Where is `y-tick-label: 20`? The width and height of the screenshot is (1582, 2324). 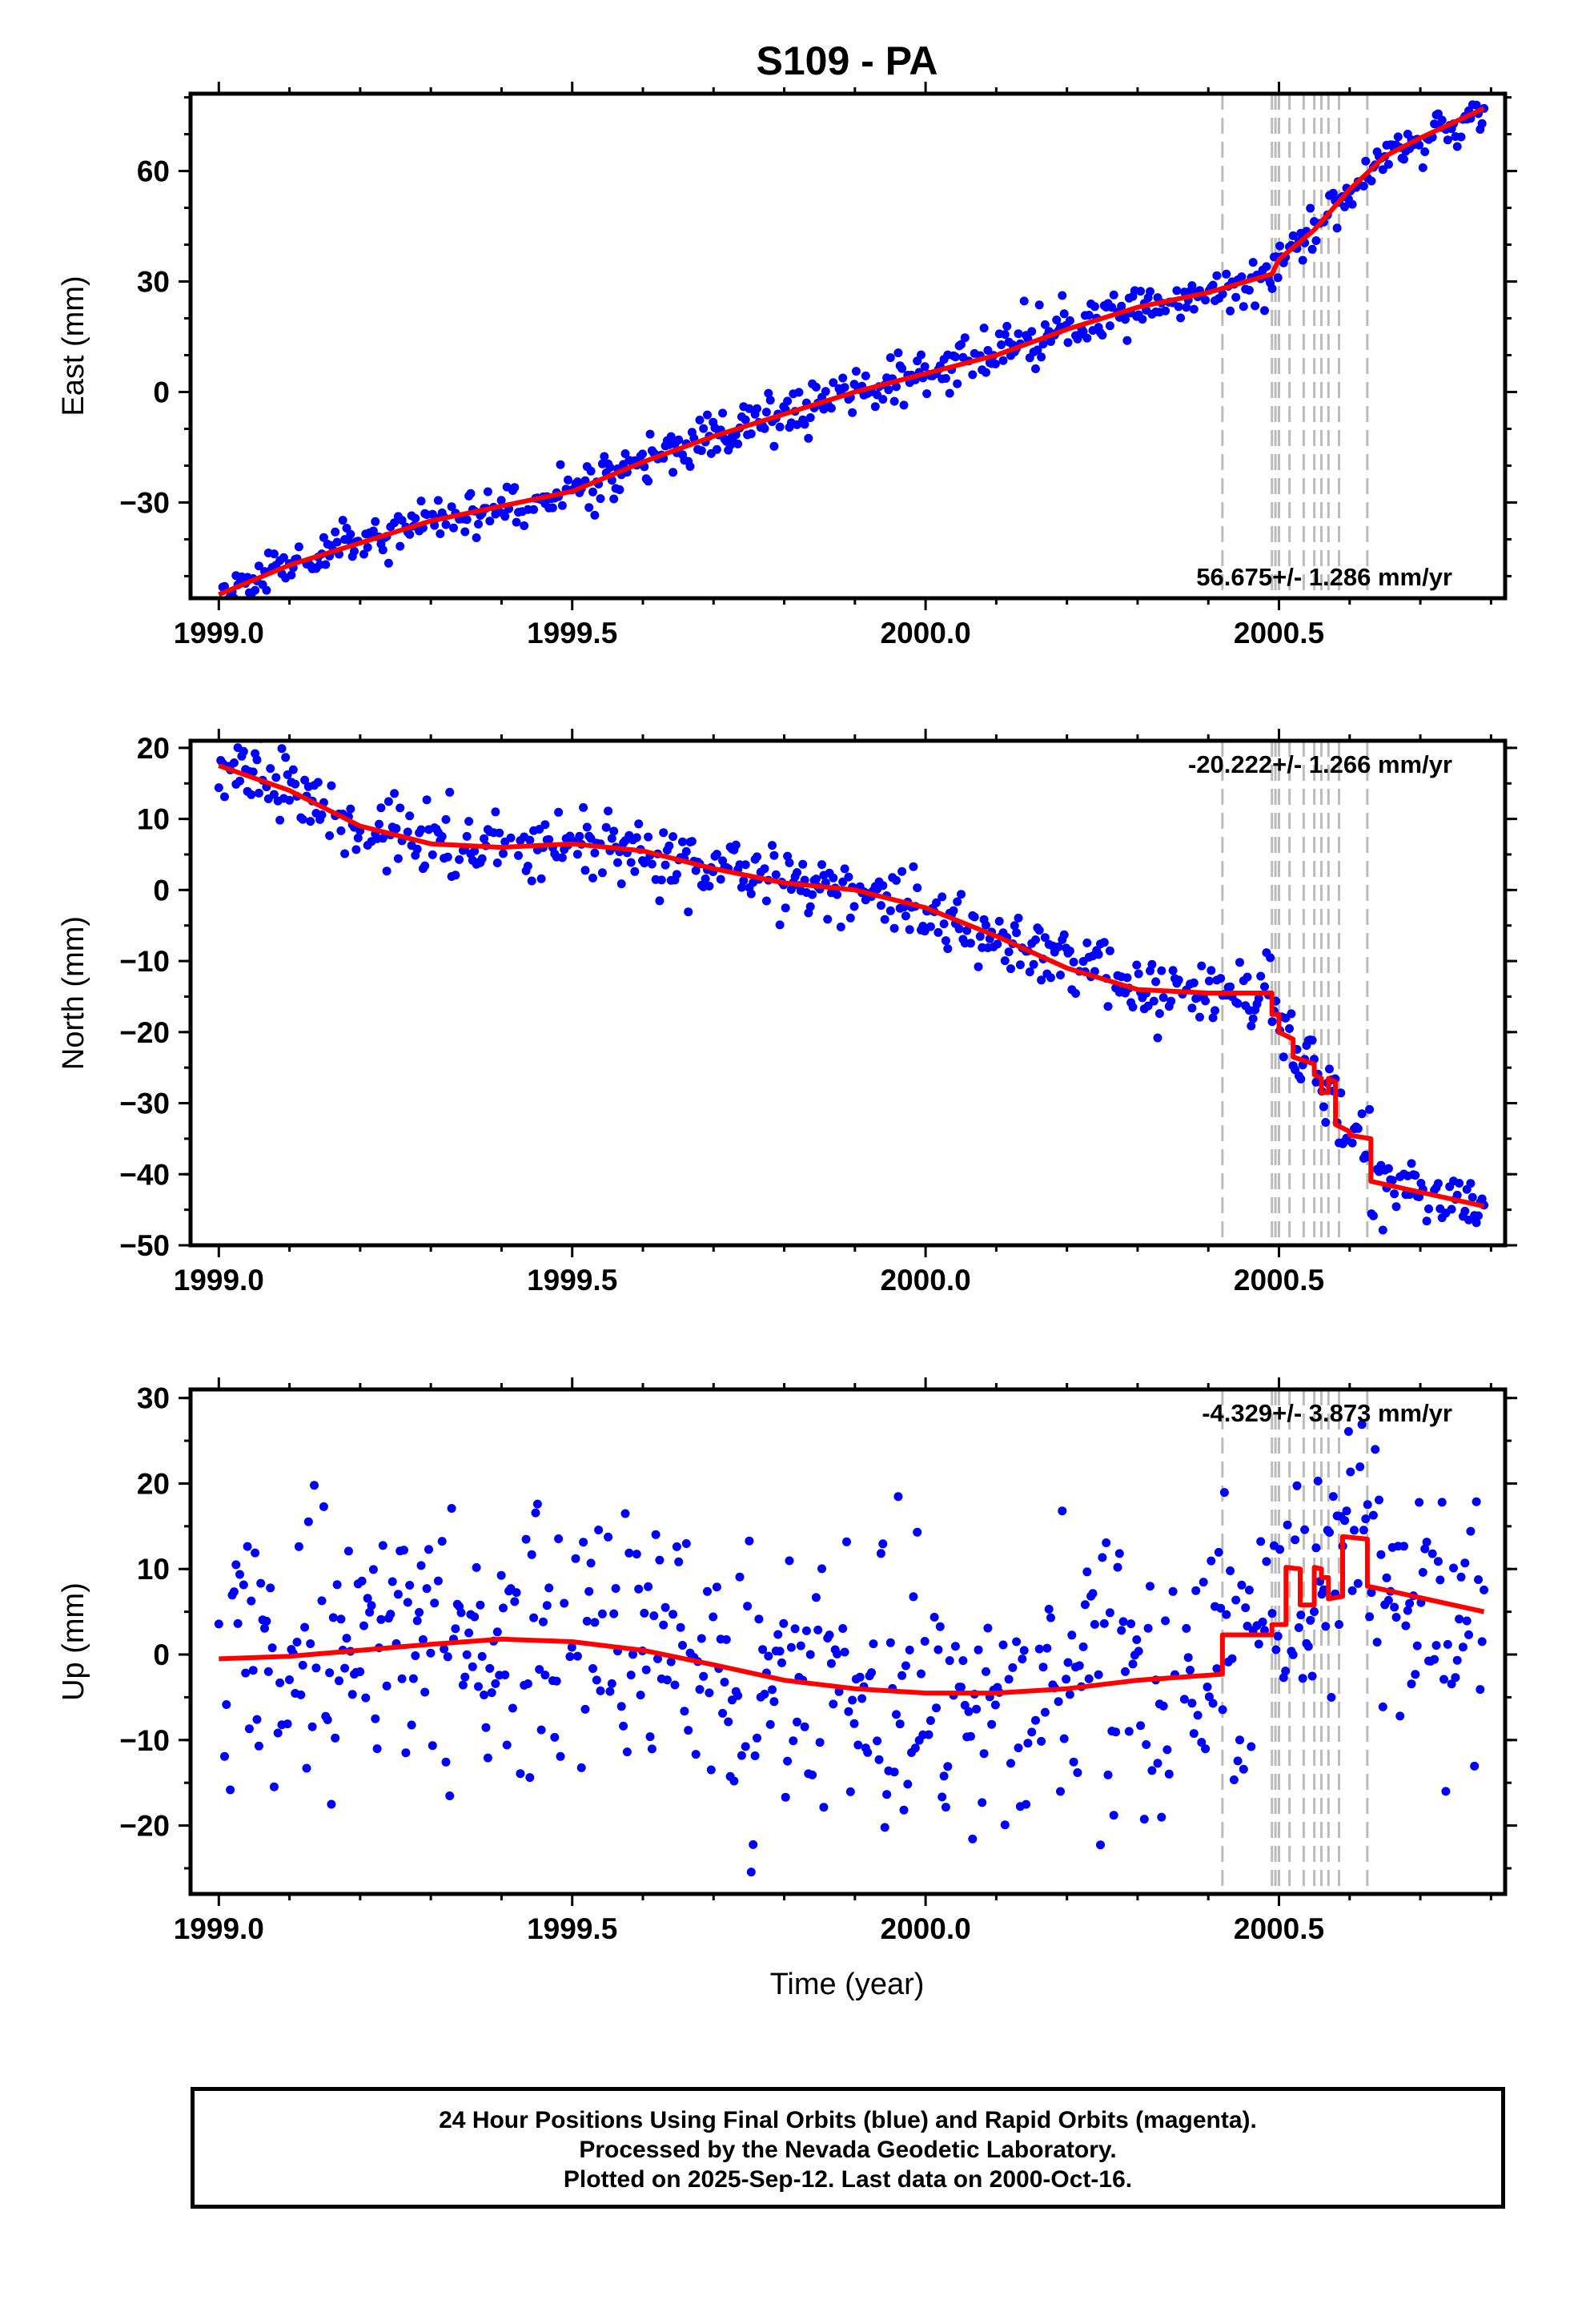
y-tick-label: 20 is located at coordinates (154, 1483).